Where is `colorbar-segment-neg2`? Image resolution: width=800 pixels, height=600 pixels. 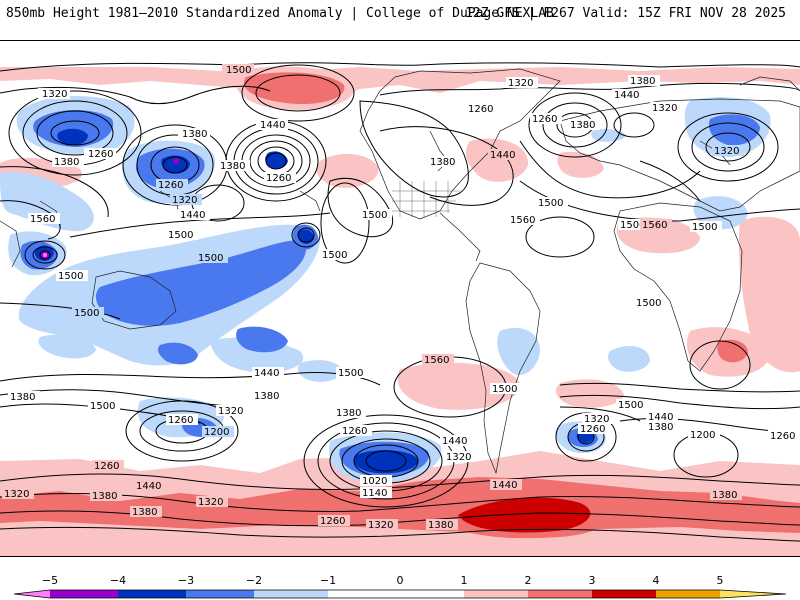 colorbar-segment-neg2 is located at coordinates (220, 594).